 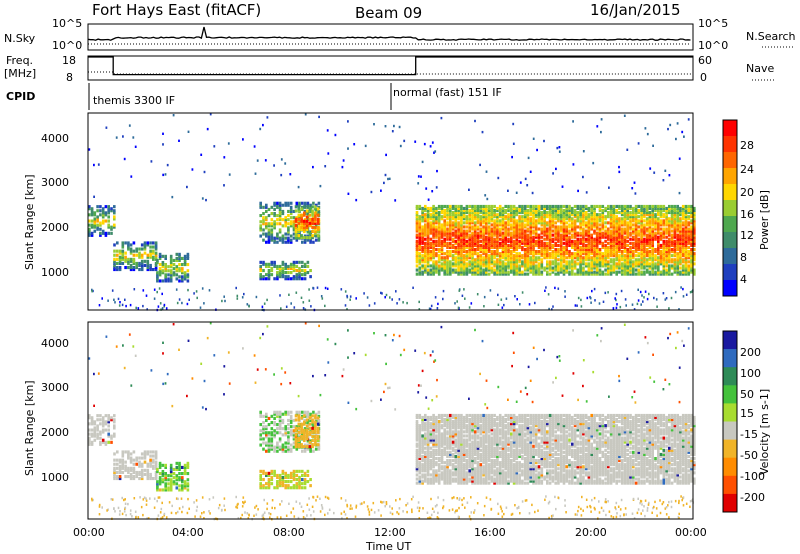 I want to click on power-colorbar, so click(x=730, y=208).